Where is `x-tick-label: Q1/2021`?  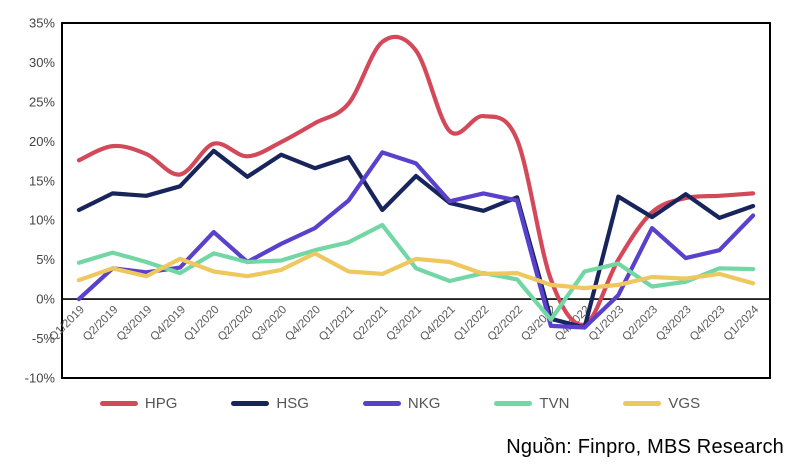
x-tick-label: Q1/2021 is located at coordinates (337, 324).